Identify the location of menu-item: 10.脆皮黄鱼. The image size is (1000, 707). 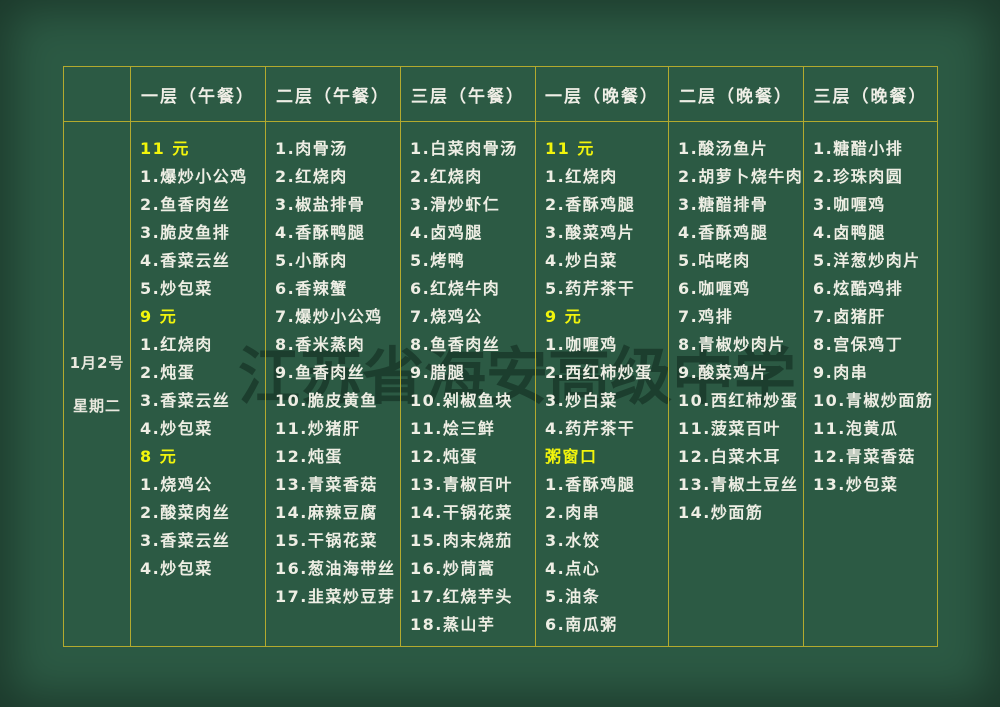
(326, 400).